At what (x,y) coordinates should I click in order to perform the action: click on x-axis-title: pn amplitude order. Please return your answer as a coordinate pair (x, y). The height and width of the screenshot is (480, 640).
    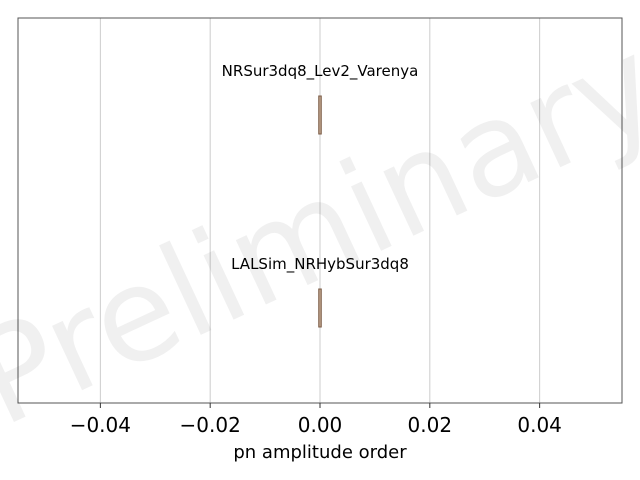
    Looking at the image, I should click on (320, 452).